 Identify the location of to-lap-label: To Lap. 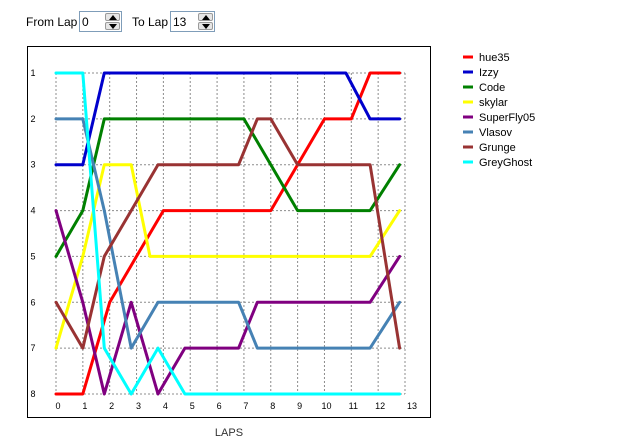
(150, 22).